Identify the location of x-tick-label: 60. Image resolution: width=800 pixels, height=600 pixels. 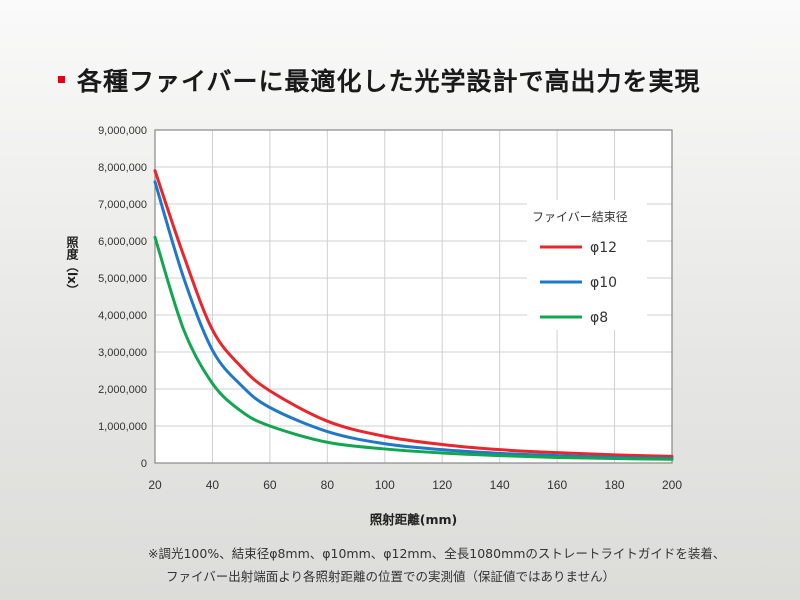
(270, 485).